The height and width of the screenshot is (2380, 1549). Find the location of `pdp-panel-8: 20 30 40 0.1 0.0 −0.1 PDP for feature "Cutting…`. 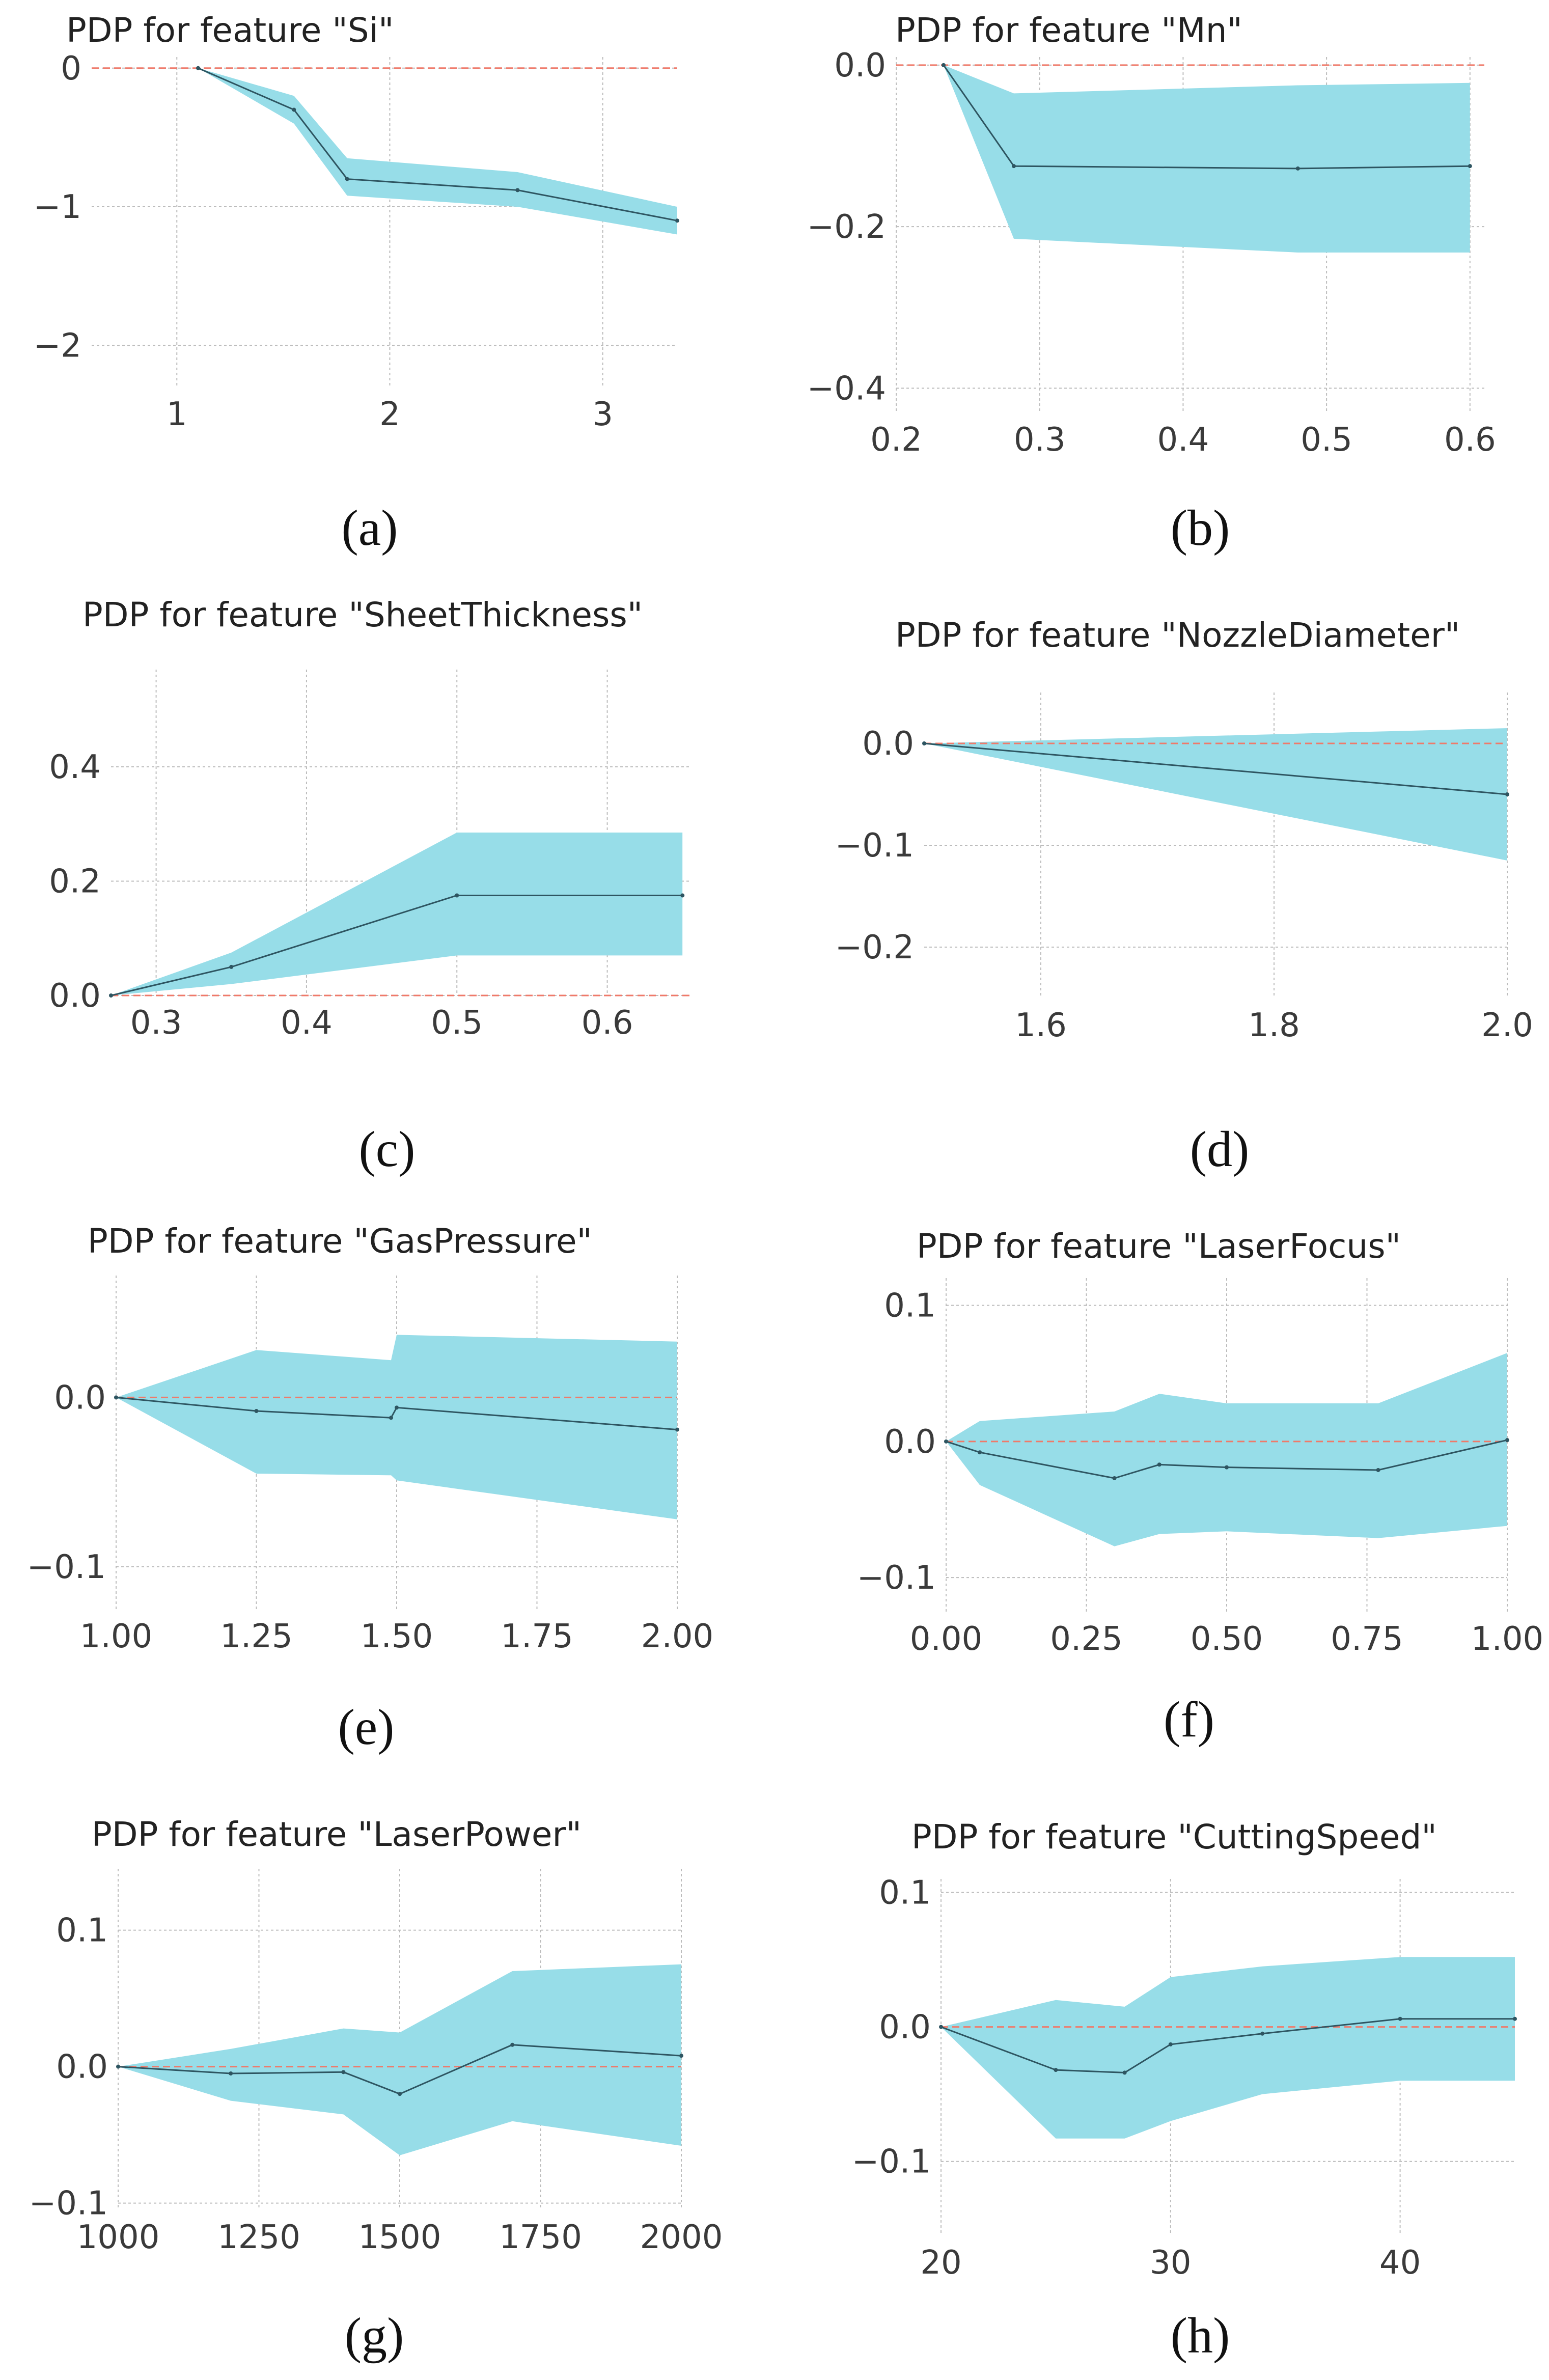

pdp-panel-8: 20 30 40 0.1 0.0 −0.1 PDP for feature "Cutting… is located at coordinates (1184, 2090).